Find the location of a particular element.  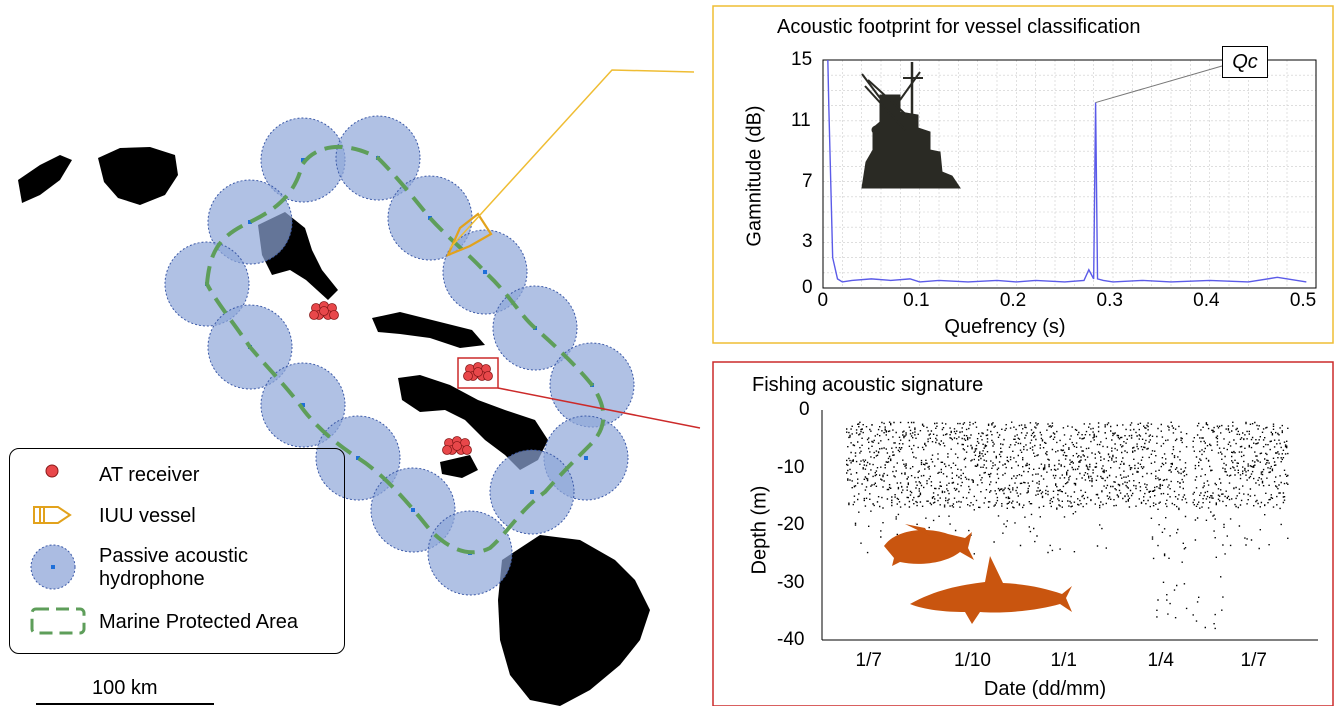

top-xtick: 0.3 is located at coordinates (1109, 300).